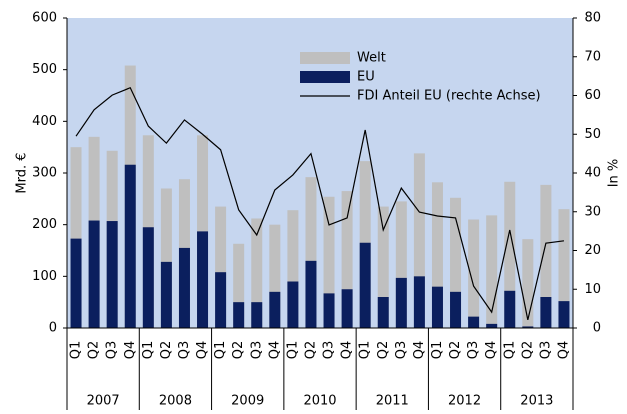  Describe the element at coordinates (103, 401) in the screenshot. I see `year-label: 2007` at that location.